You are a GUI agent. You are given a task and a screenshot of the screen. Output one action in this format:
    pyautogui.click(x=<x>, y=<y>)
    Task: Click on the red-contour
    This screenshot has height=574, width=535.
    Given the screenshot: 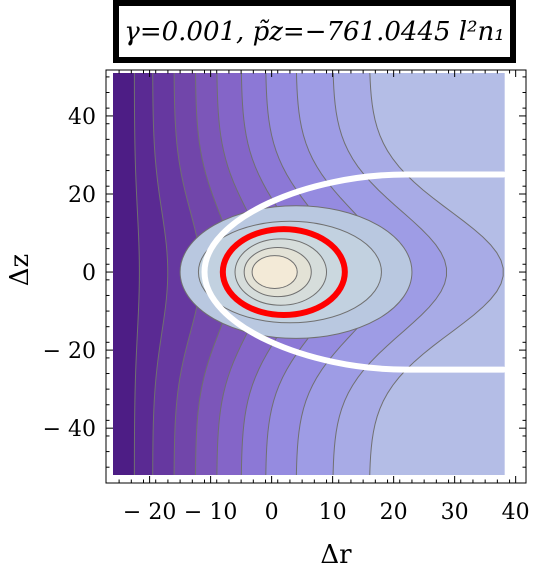 What is the action you would take?
    pyautogui.click(x=283, y=272)
    